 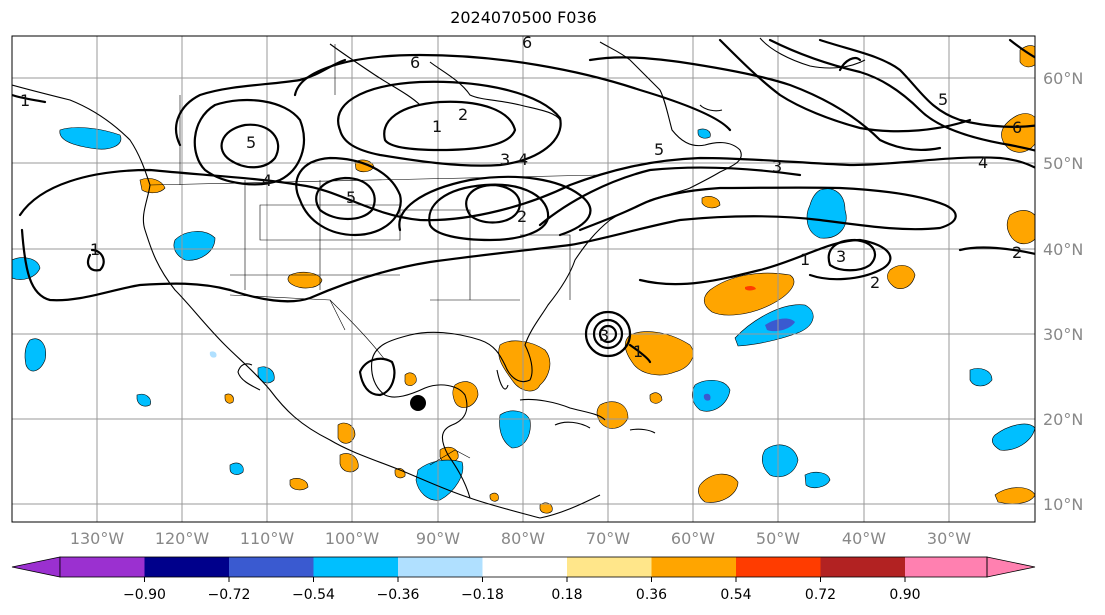 What do you see at coordinates (438, 538) in the screenshot?
I see `lon-label-90w: 90°W` at bounding box center [438, 538].